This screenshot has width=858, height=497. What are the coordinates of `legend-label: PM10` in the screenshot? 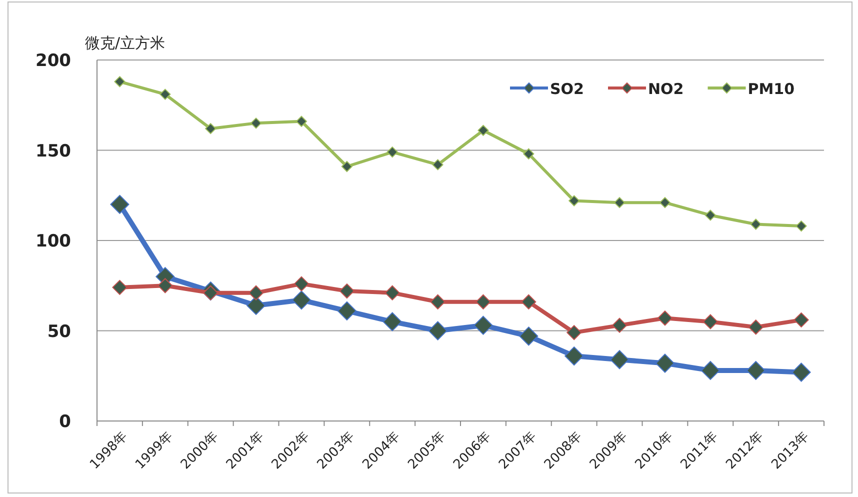 It's located at (771, 89).